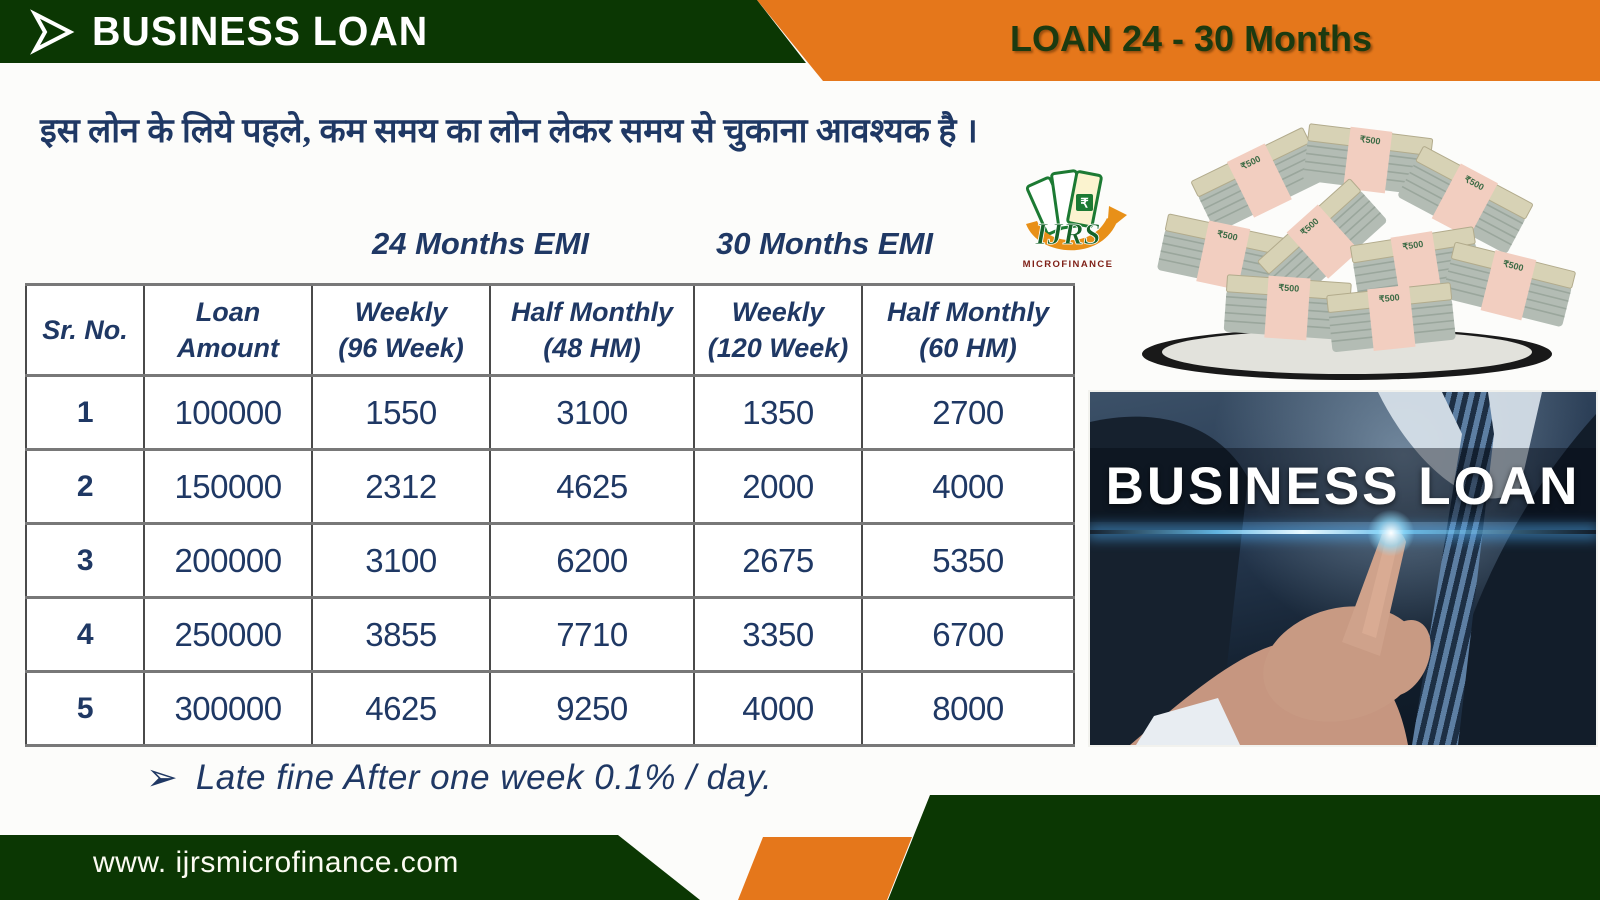  What do you see at coordinates (592, 634) in the screenshot?
I see `table-cell: 7710` at bounding box center [592, 634].